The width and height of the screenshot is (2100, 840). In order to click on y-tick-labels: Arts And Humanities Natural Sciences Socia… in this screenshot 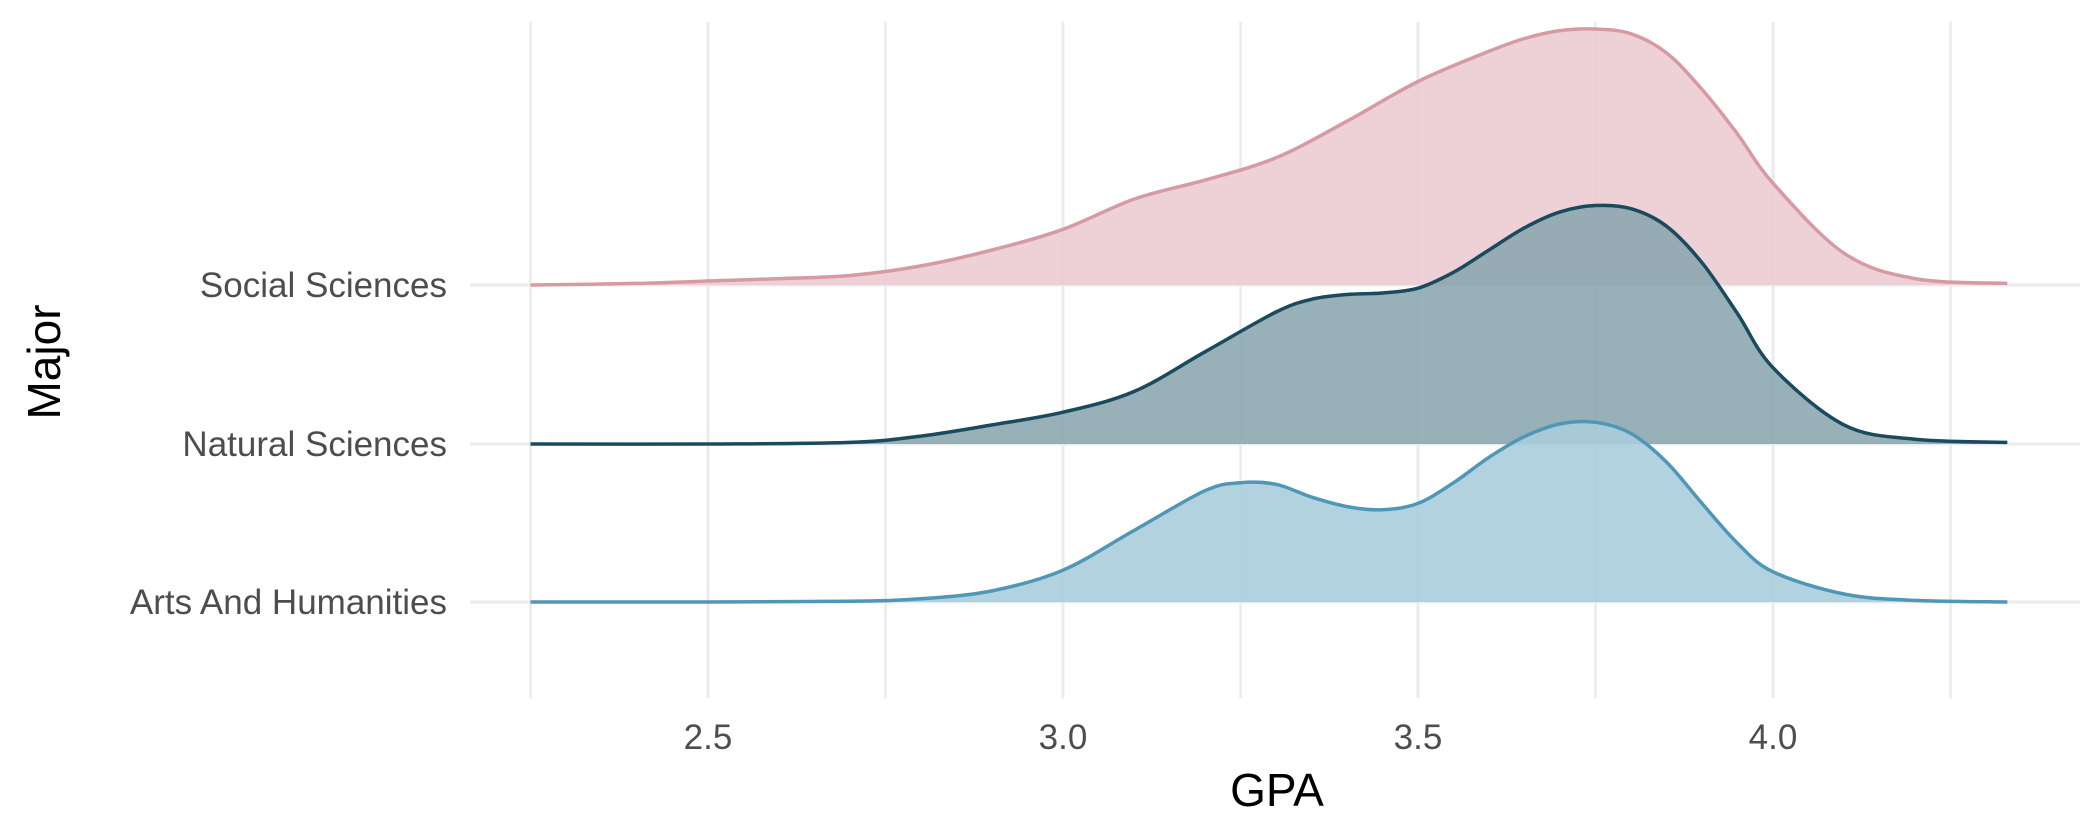, I will do `click(288, 444)`.